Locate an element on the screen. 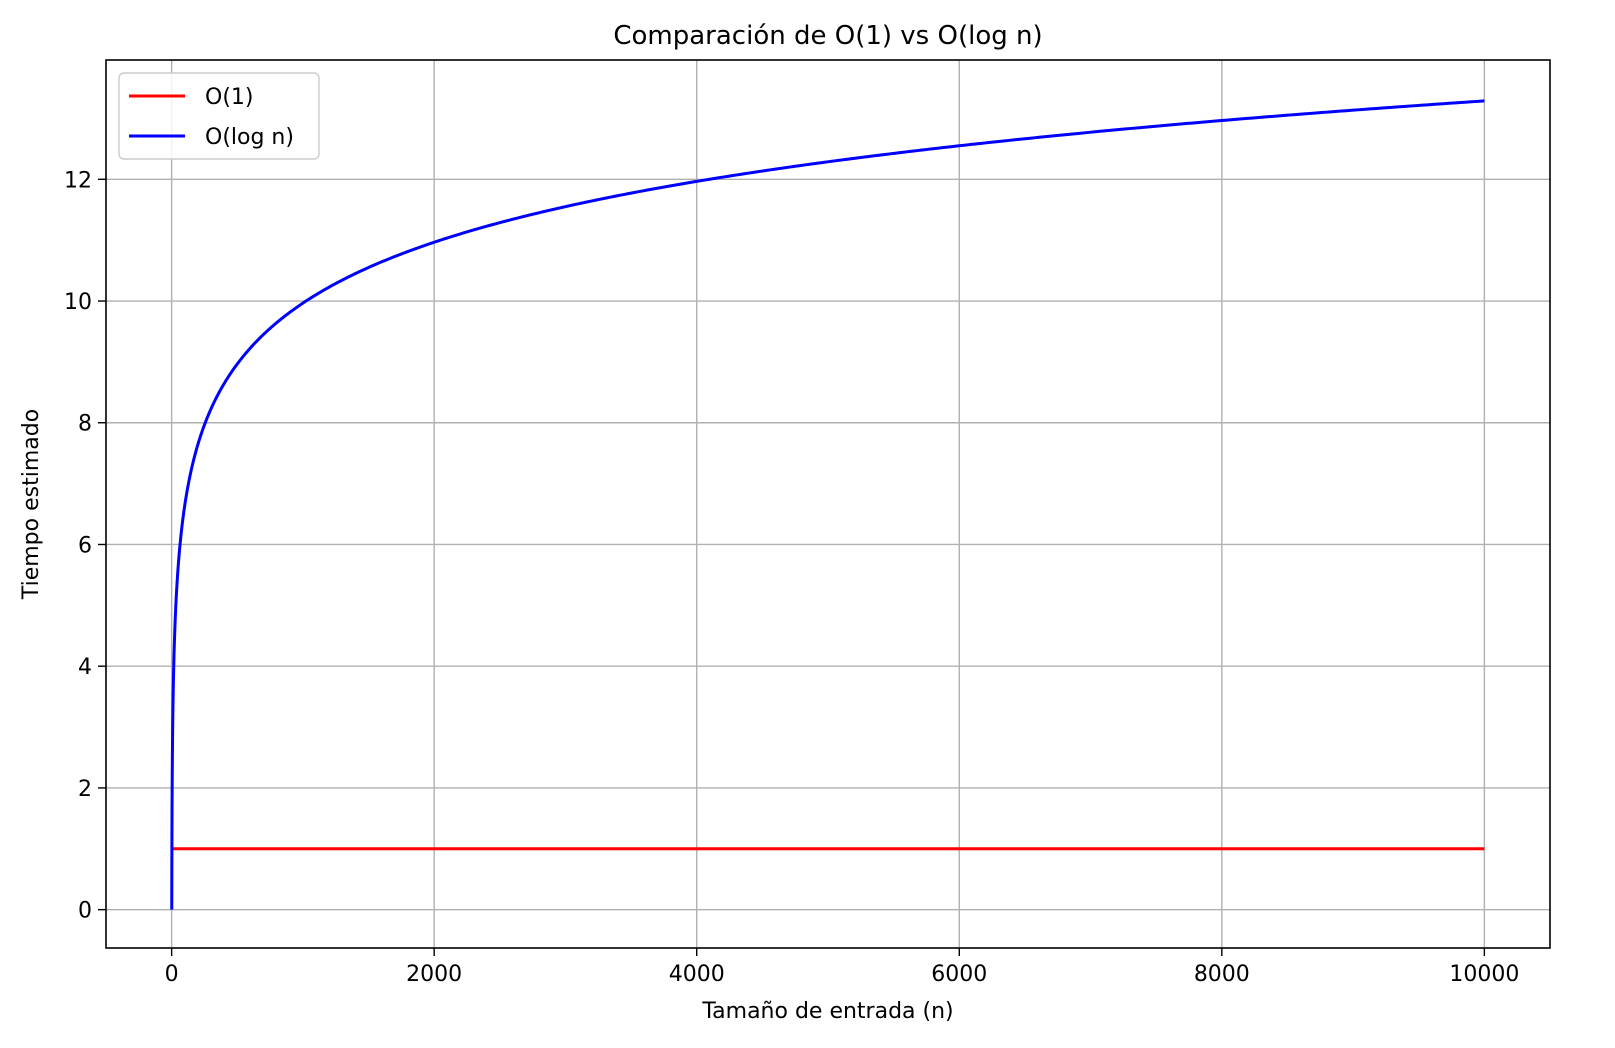 The width and height of the screenshot is (1615, 1048). legend-label: O(log n) is located at coordinates (249, 137).